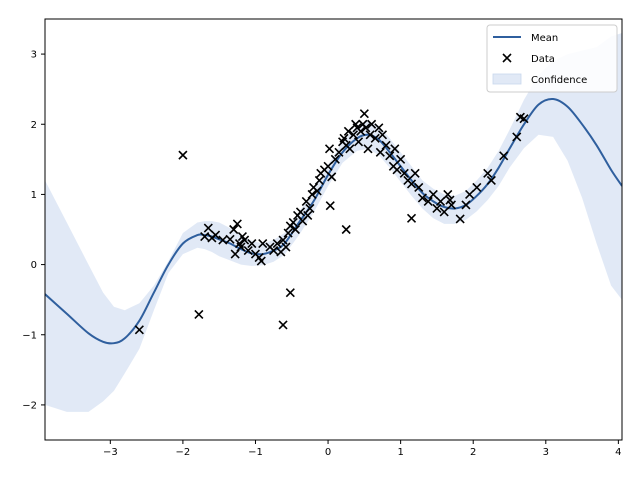 The height and width of the screenshot is (480, 640). I want to click on y-tick-label: 0, so click(34, 265).